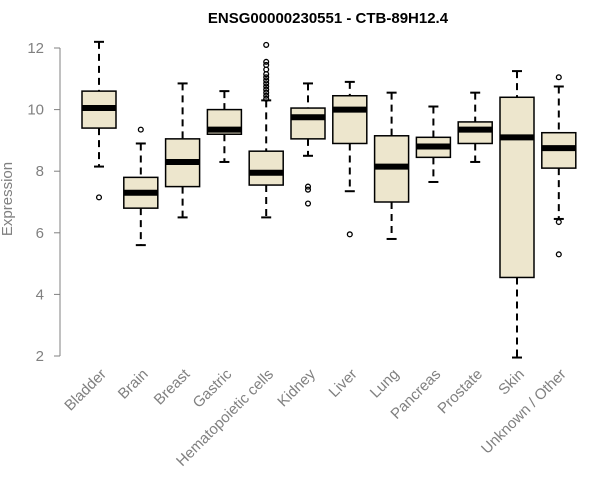 This screenshot has width=600, height=500. What do you see at coordinates (511, 382) in the screenshot?
I see `x-tick-label-skin: Skin` at bounding box center [511, 382].